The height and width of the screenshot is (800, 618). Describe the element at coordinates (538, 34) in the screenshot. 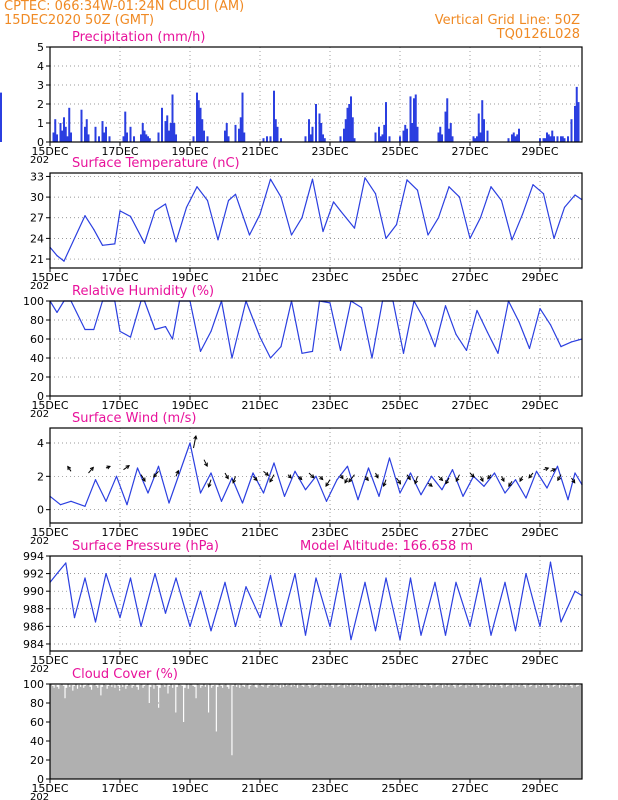

I see `header-model-id: TQ0126L028` at that location.